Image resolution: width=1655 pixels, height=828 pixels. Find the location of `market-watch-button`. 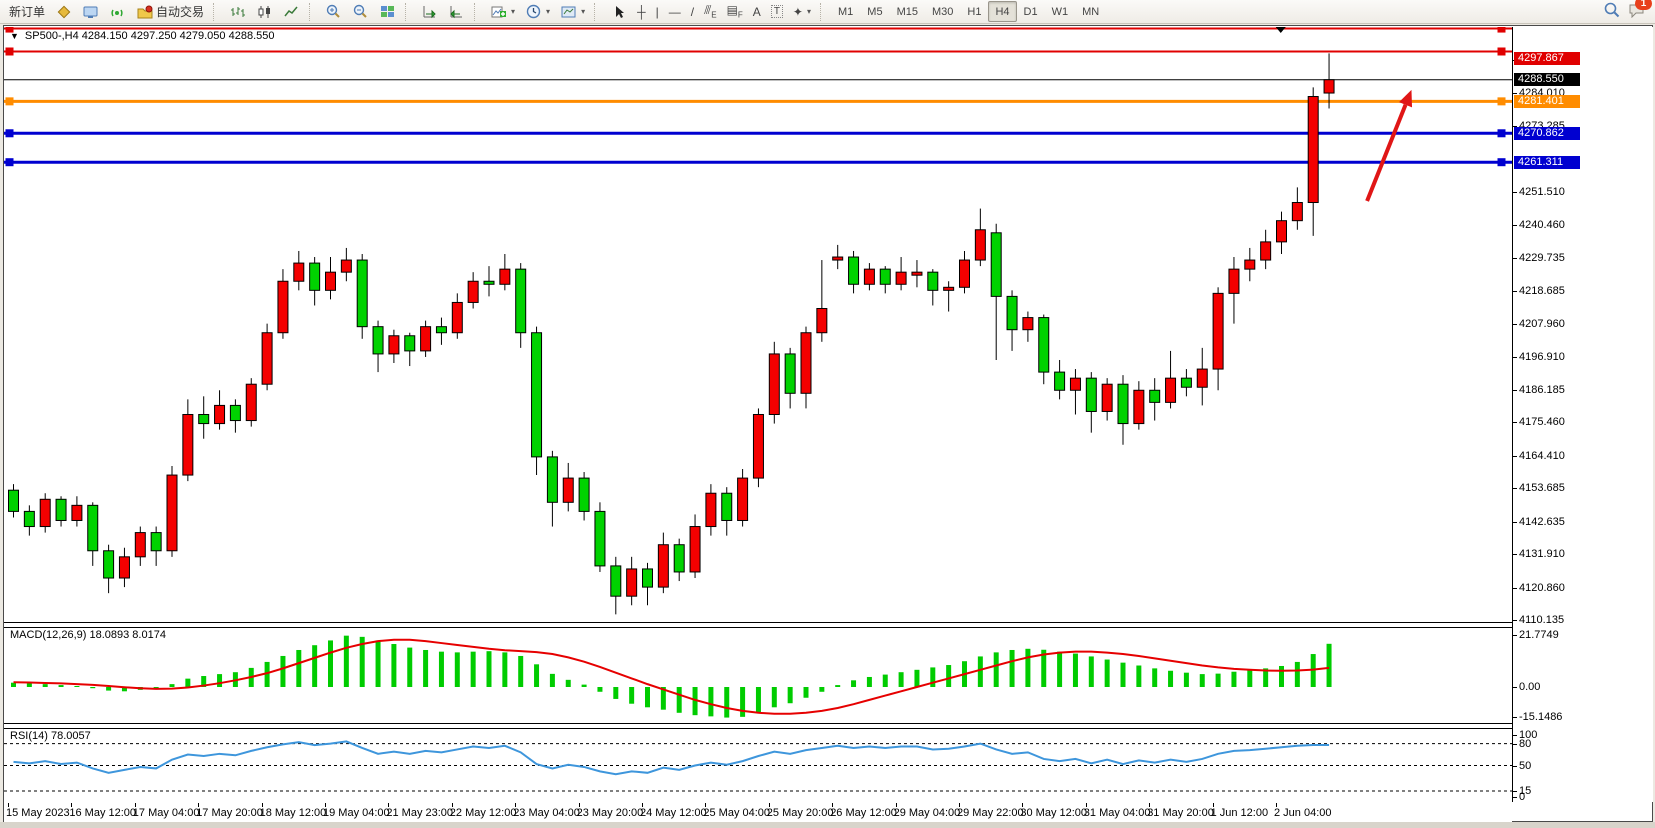

market-watch-button is located at coordinates (90, 11).